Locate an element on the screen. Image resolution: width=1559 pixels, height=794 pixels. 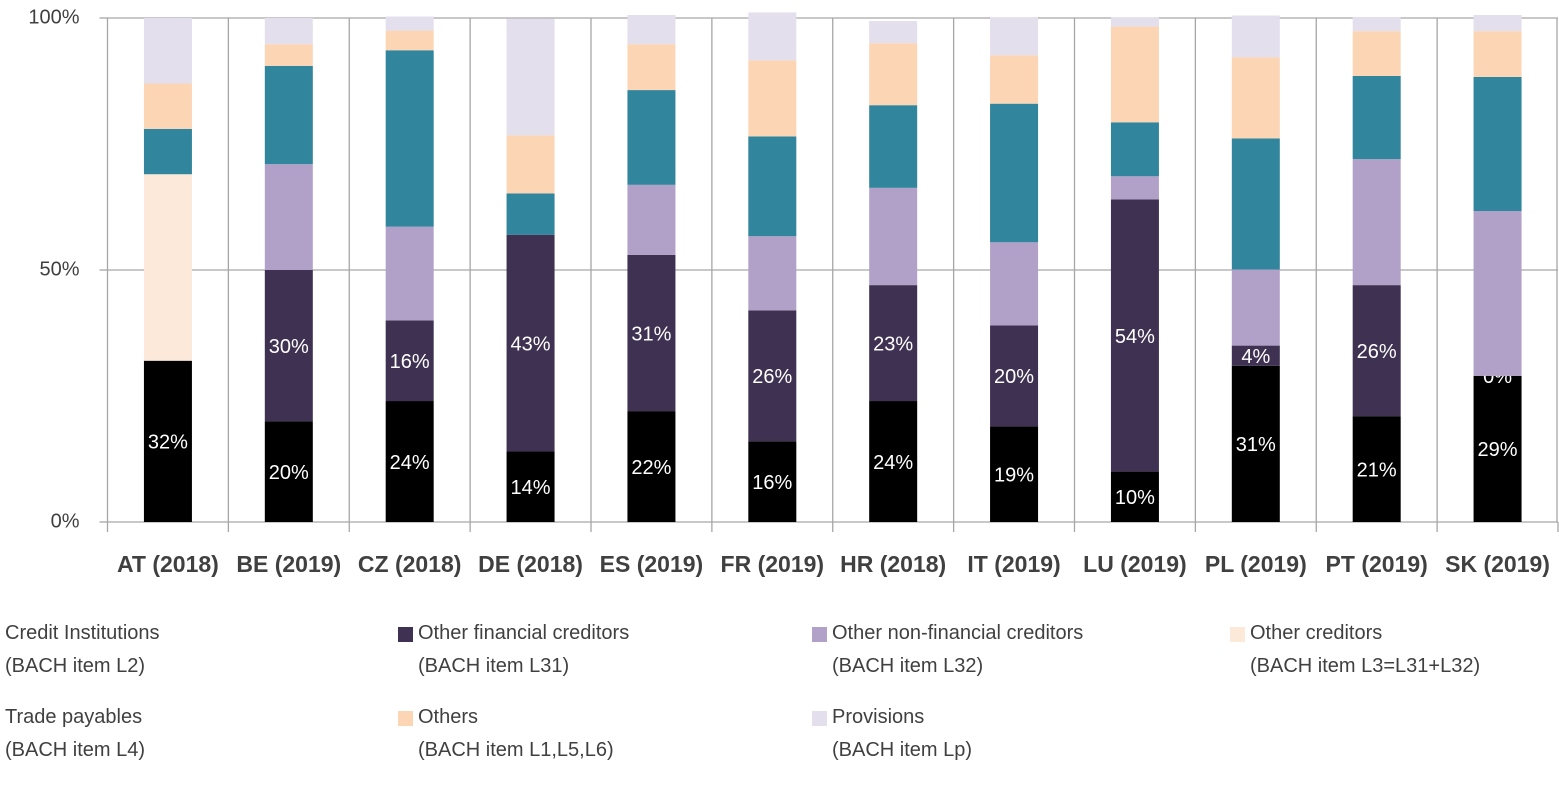
x-tick-label: FR (2019) is located at coordinates (772, 564).